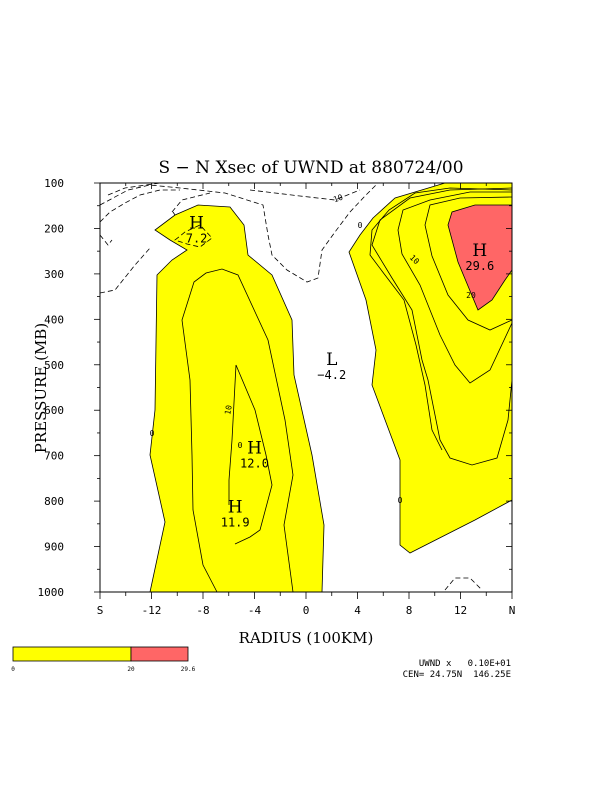 Image resolution: width=612 pixels, height=792 pixels. What do you see at coordinates (306, 638) in the screenshot?
I see `x-axis-label: RADIUS (100KM)` at bounding box center [306, 638].